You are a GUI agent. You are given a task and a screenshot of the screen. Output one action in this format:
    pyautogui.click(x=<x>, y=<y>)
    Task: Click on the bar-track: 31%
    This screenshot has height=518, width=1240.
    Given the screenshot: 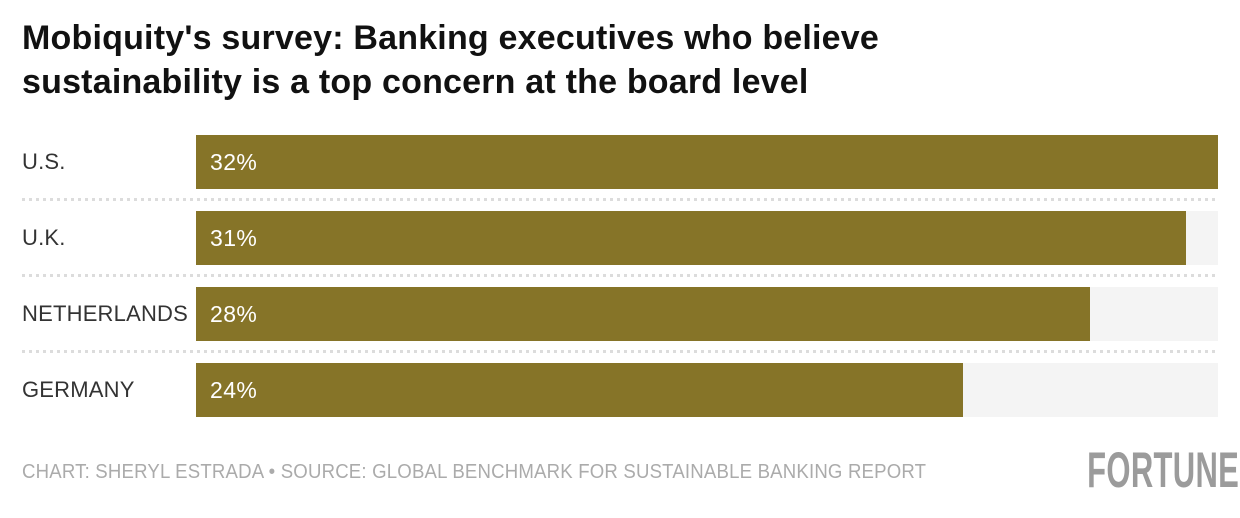 What is the action you would take?
    pyautogui.click(x=707, y=238)
    